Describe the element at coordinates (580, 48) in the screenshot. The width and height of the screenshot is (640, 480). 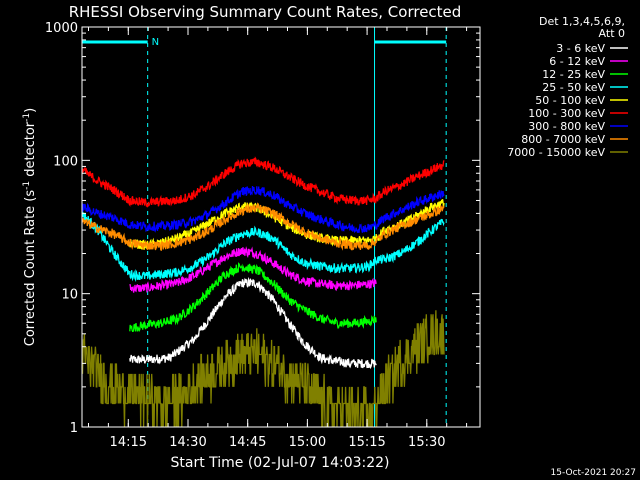
I see `legend-entry-label: 3 - 6 keV` at that location.